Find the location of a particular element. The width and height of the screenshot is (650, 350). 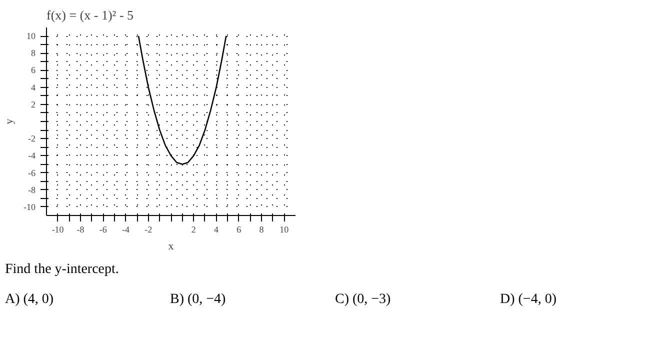

chart-title: f(x) = (x - 1)² - 5 is located at coordinates (90, 15).